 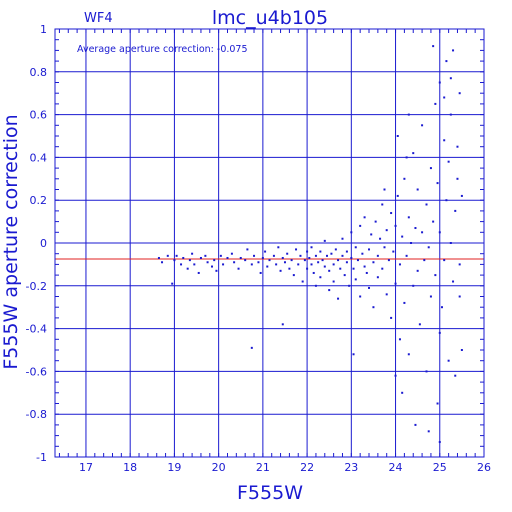 What do you see at coordinates (43, 243) in the screenshot?
I see `y-tick-label: 0` at bounding box center [43, 243].